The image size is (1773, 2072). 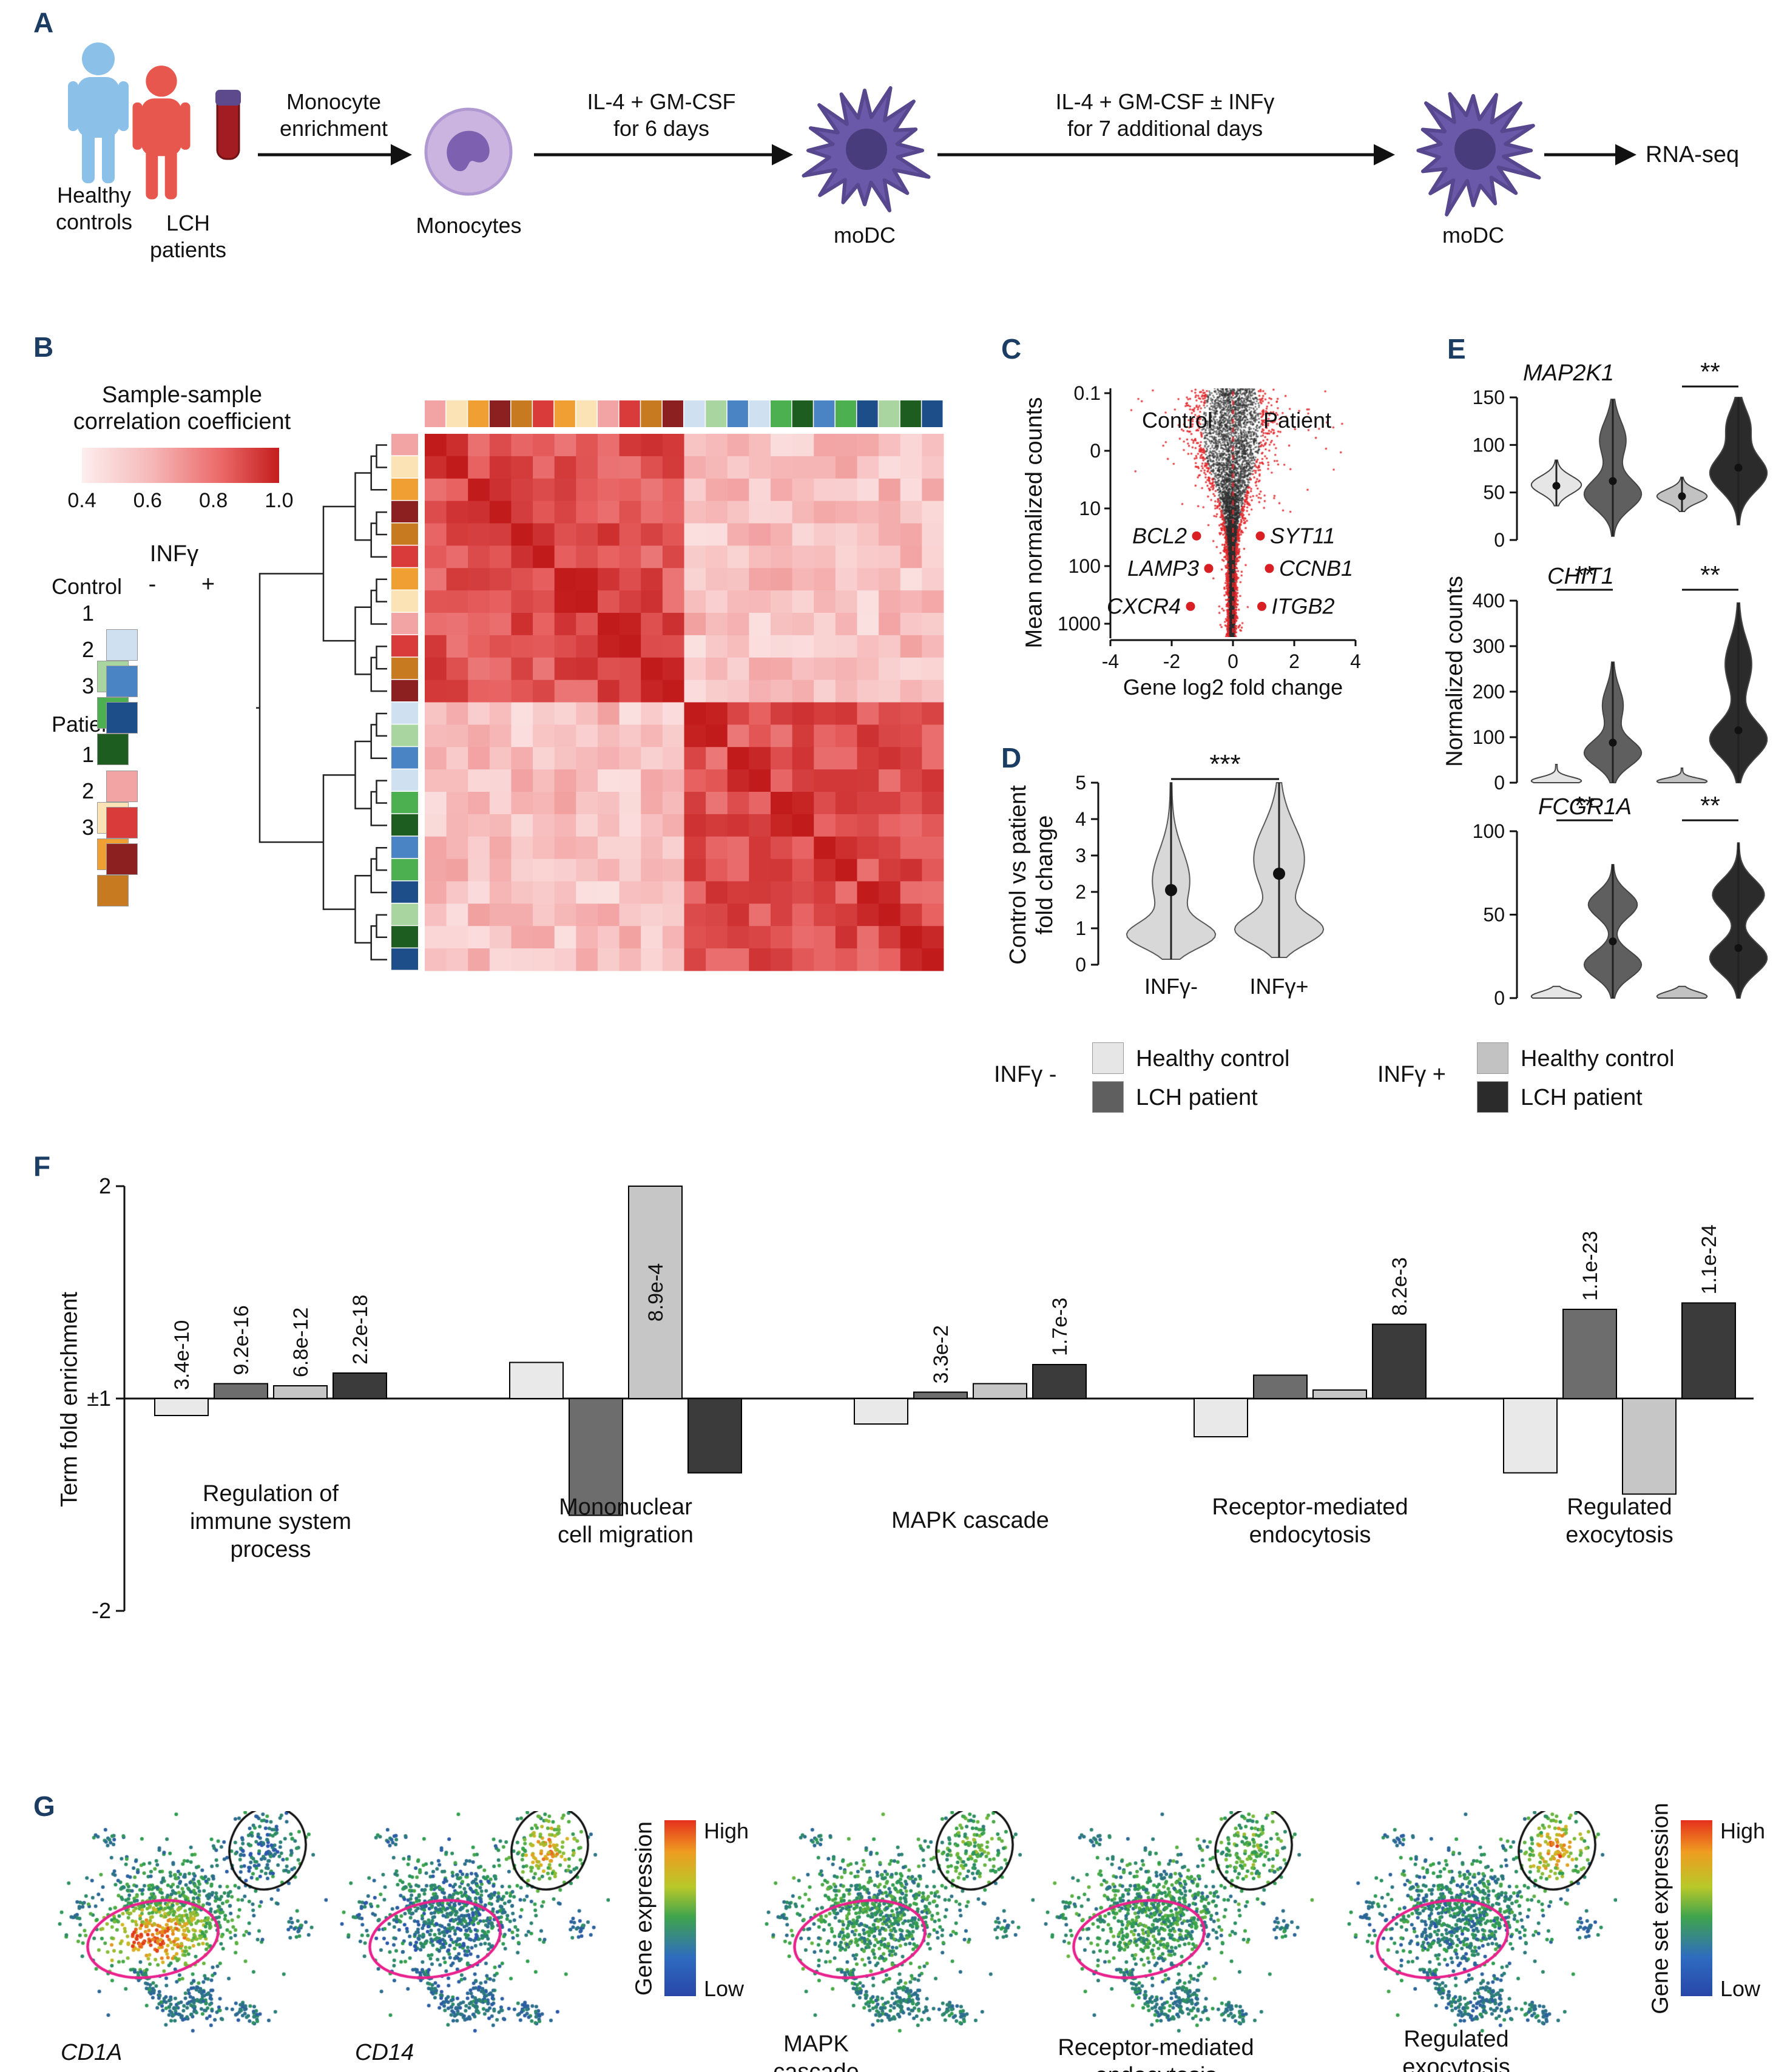 I want to click on svg-text: 300, so click(x=1489, y=646).